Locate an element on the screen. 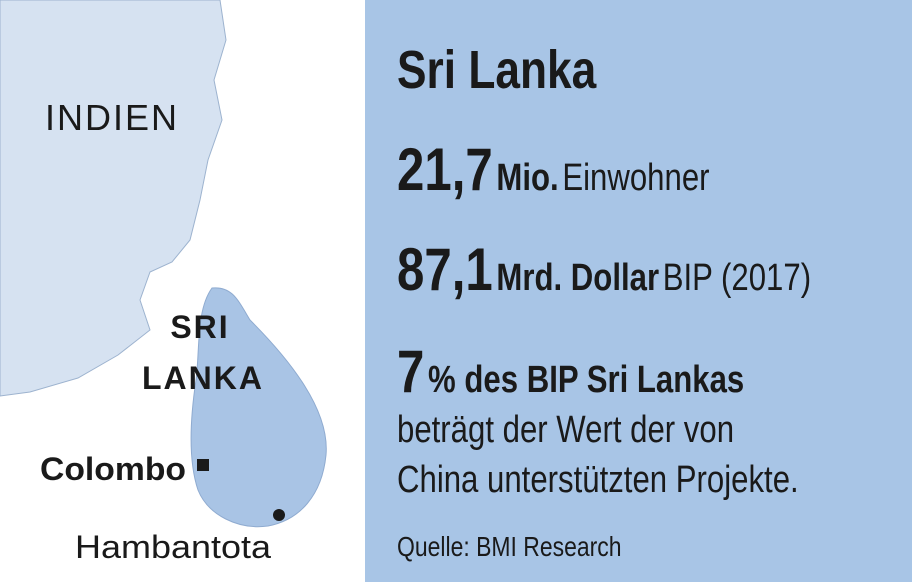  fact-text: China unterstützten Projekte. is located at coordinates (598, 480).